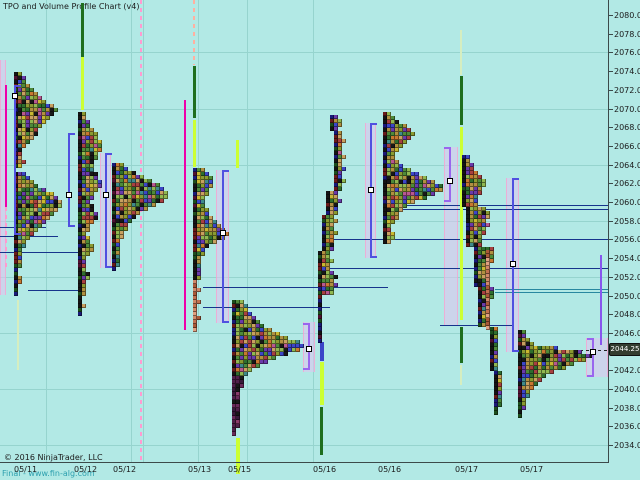  I want to click on price-tick-label: 2072.00, so click(627, 90).